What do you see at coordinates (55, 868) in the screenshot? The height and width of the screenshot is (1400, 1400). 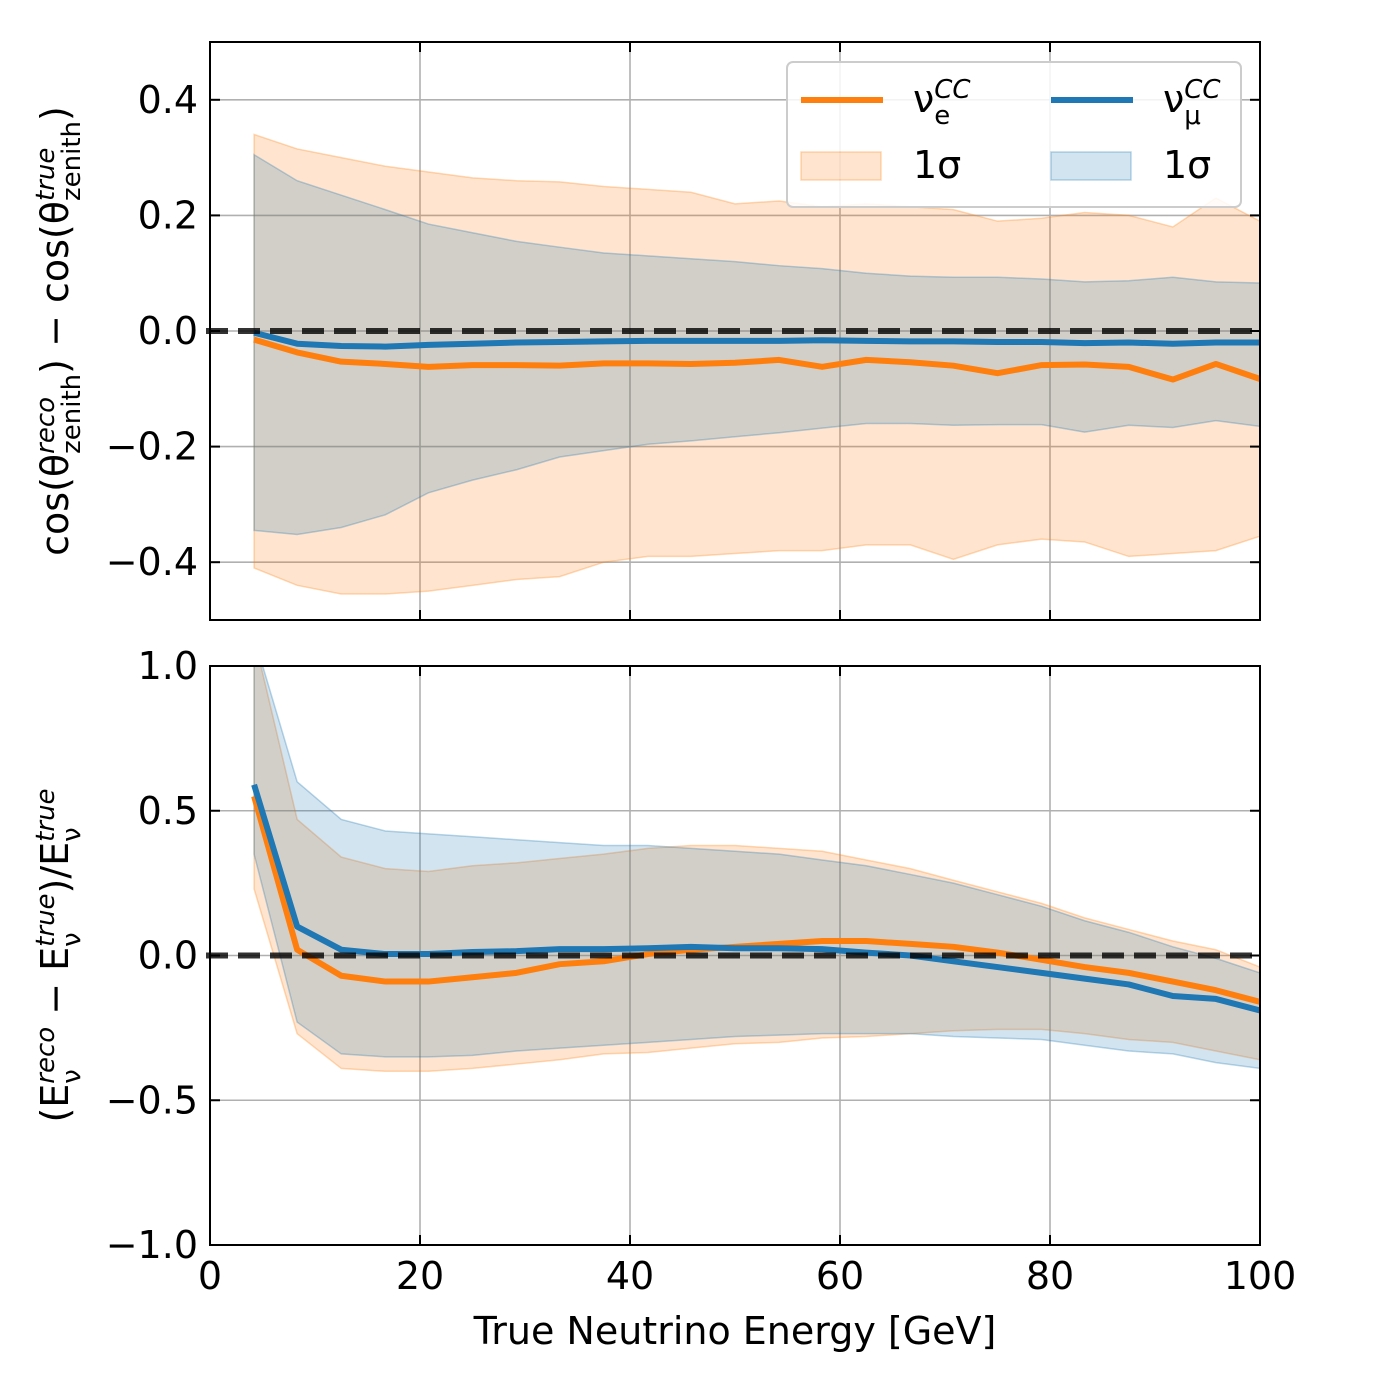 I see `label-text: )/E` at bounding box center [55, 868].